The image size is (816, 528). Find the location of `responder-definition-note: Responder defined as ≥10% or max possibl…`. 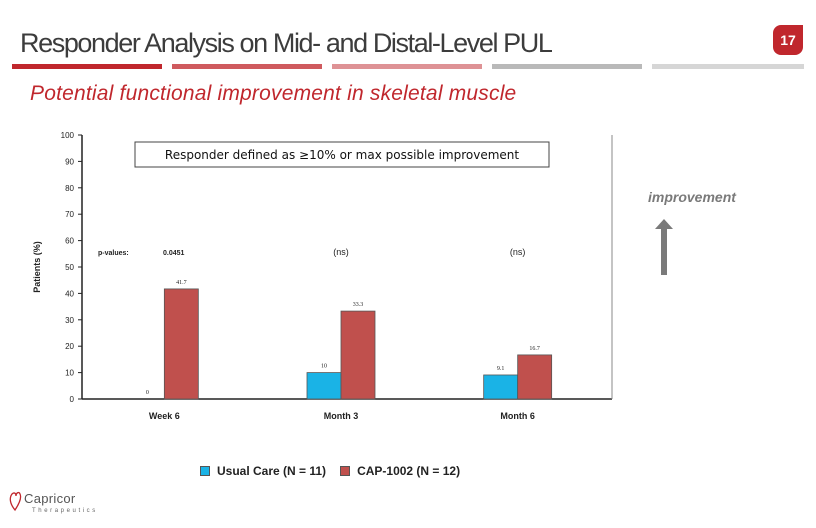

responder-definition-note: Responder defined as ≥10% or max possibl… is located at coordinates (342, 155).